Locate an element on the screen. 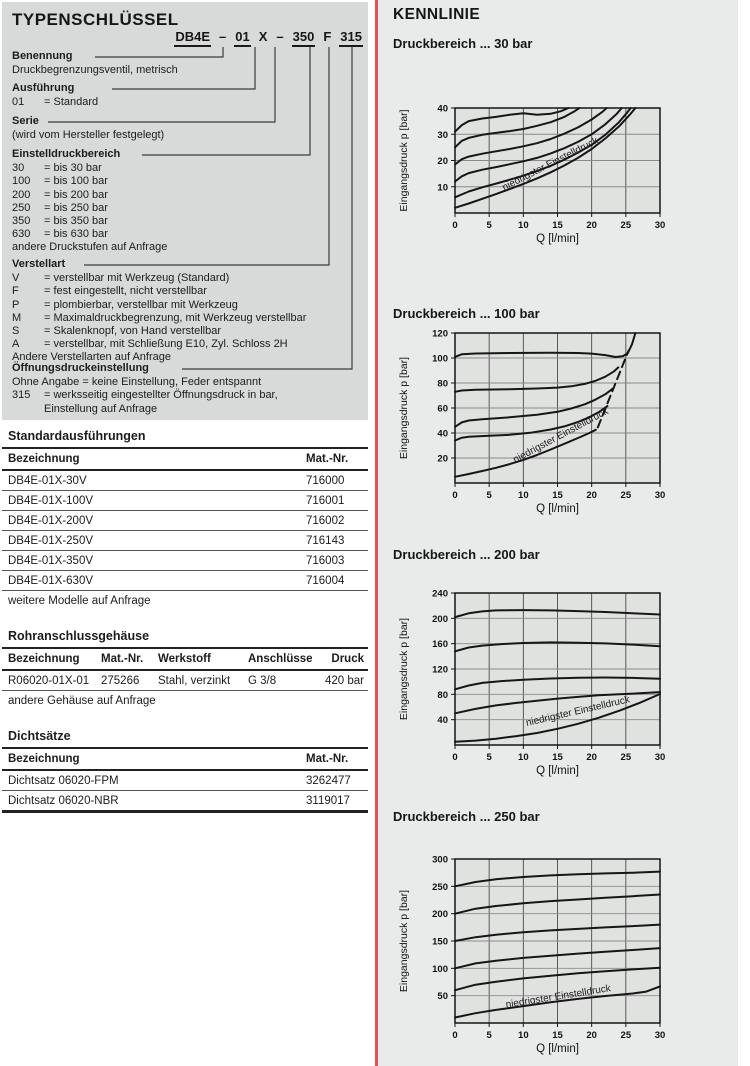 Image resolution: width=750 pixels, height=1066 pixels. section-row: 250 = bis 250 bar is located at coordinates (188, 208).